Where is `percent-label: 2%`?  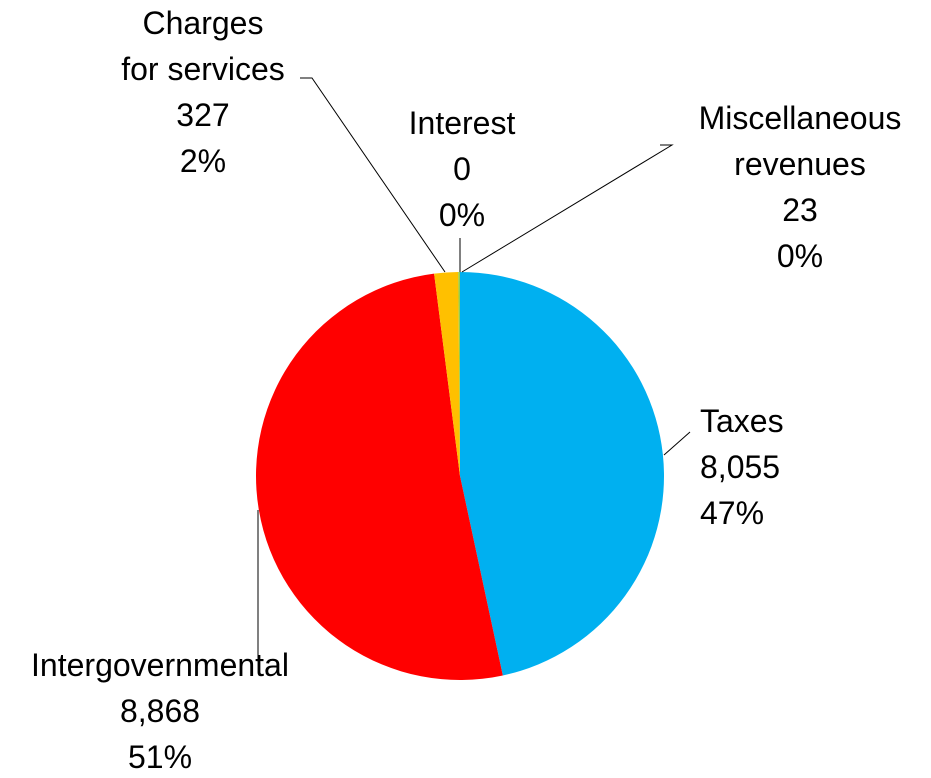
percent-label: 2% is located at coordinates (203, 161).